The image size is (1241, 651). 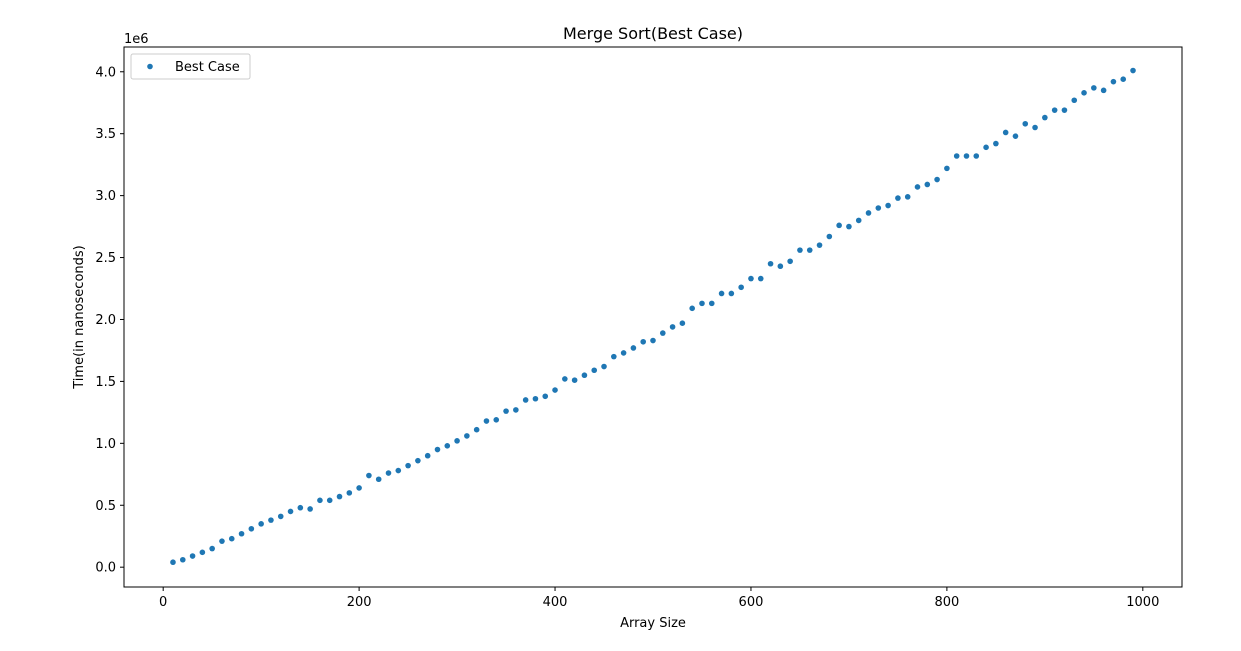 I want to click on y-axis-ticks: 0.0 0.5 1.0 1.5 2.0 2.5 3.0 3.5 4.0, so click(x=109, y=320).